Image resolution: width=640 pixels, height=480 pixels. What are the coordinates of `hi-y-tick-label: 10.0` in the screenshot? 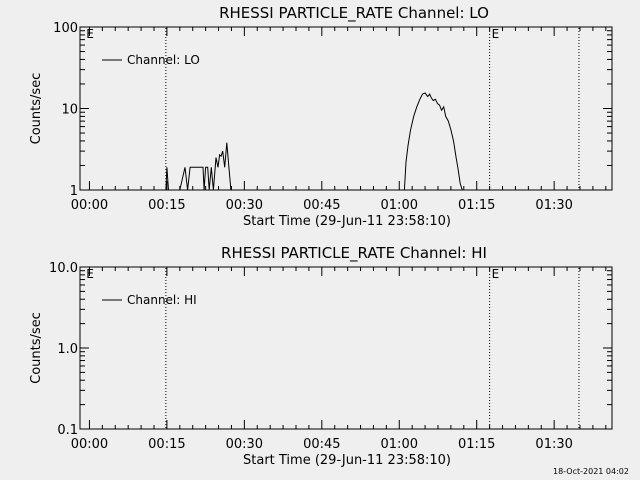 It's located at (63, 268).